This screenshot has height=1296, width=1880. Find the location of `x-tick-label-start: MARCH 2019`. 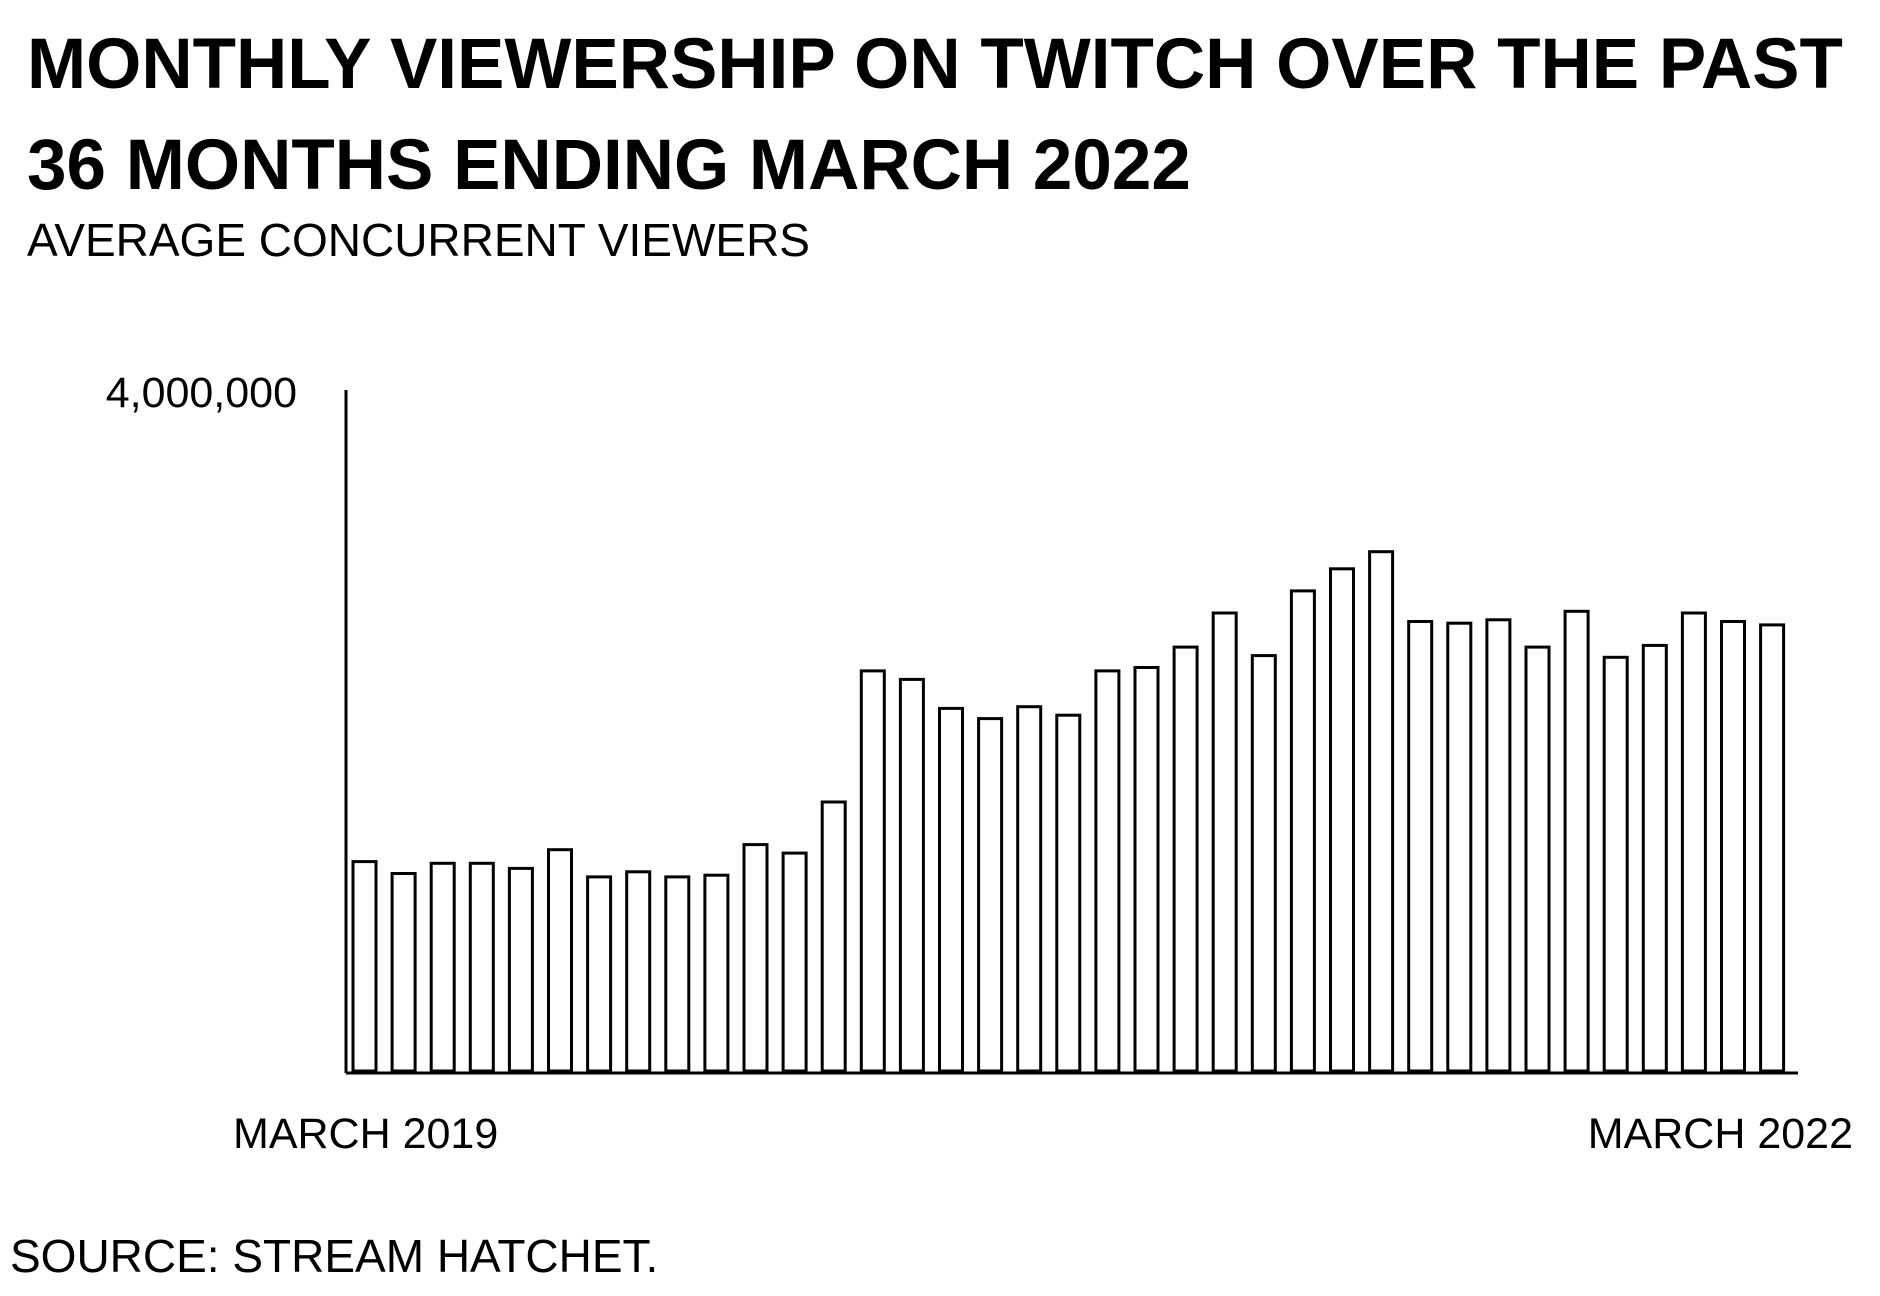

x-tick-label-start: MARCH 2019 is located at coordinates (365, 1134).